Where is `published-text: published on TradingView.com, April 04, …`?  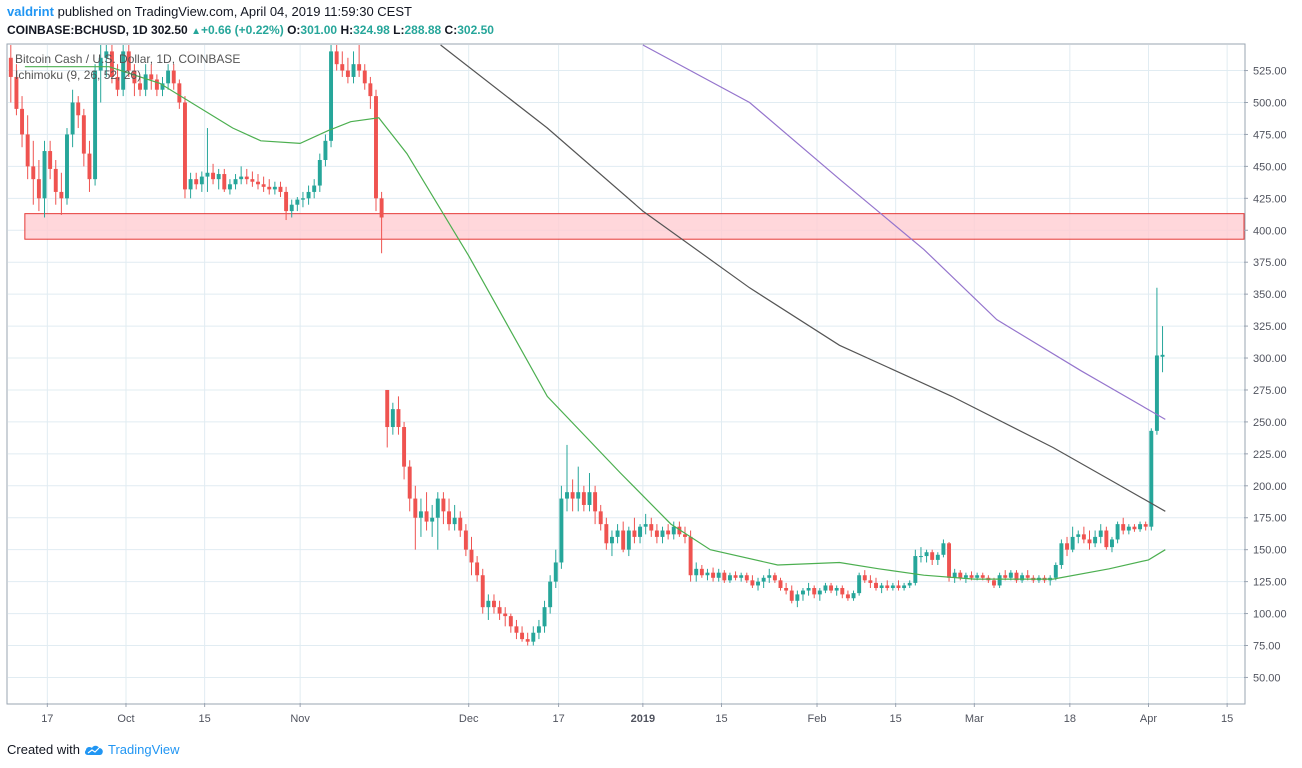 published-text: published on TradingView.com, April 04, … is located at coordinates (234, 11).